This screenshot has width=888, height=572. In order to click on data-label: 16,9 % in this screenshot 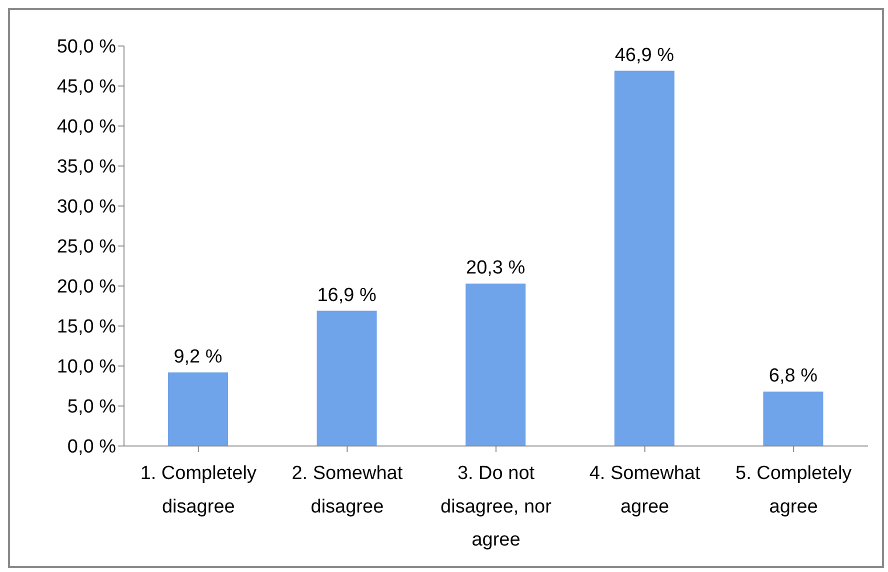, I will do `click(346, 295)`.